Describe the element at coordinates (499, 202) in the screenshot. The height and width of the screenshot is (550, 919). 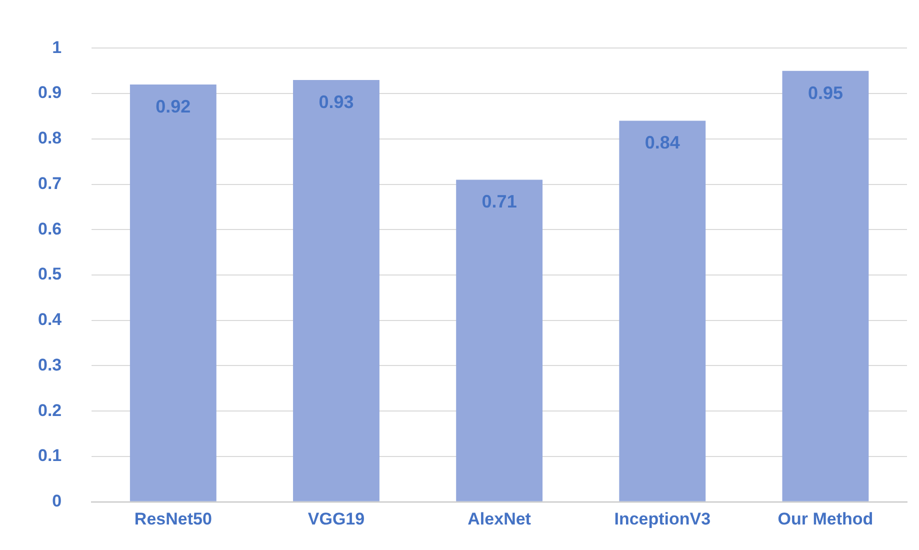
I see `data-label: 0.71` at that location.